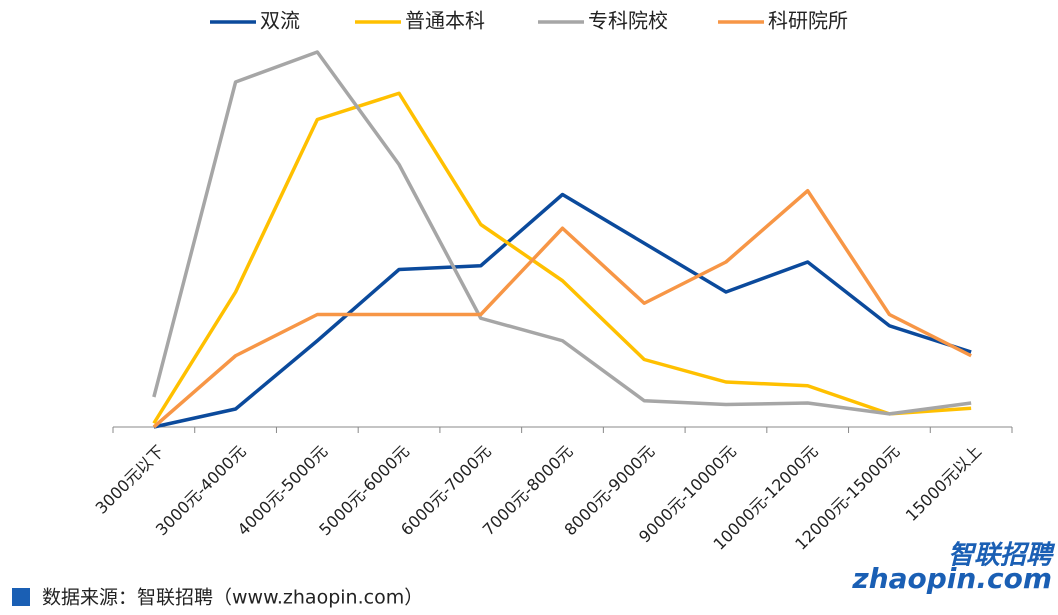  I want to click on x-tick-label: 15000元以上, so click(943, 483).